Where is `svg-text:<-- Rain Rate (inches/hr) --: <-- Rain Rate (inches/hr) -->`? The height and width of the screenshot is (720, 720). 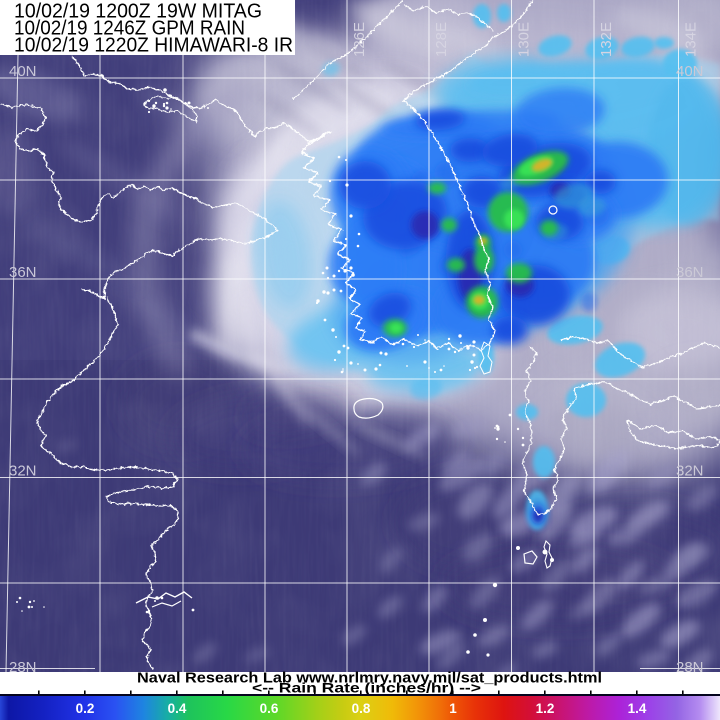 svg-text:<-- Rain Rate (inches/hr) --: <-- Rain Rate (inches/hr) --> is located at coordinates (366, 688).